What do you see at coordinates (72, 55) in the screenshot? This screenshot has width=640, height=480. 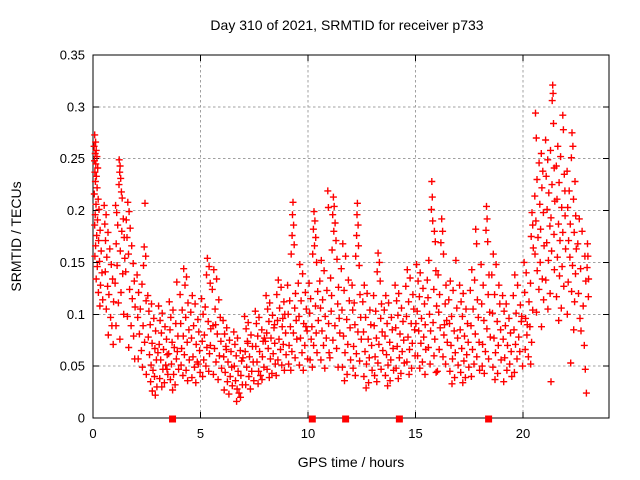 I see `y-tick-label: 0.35` at bounding box center [72, 55].